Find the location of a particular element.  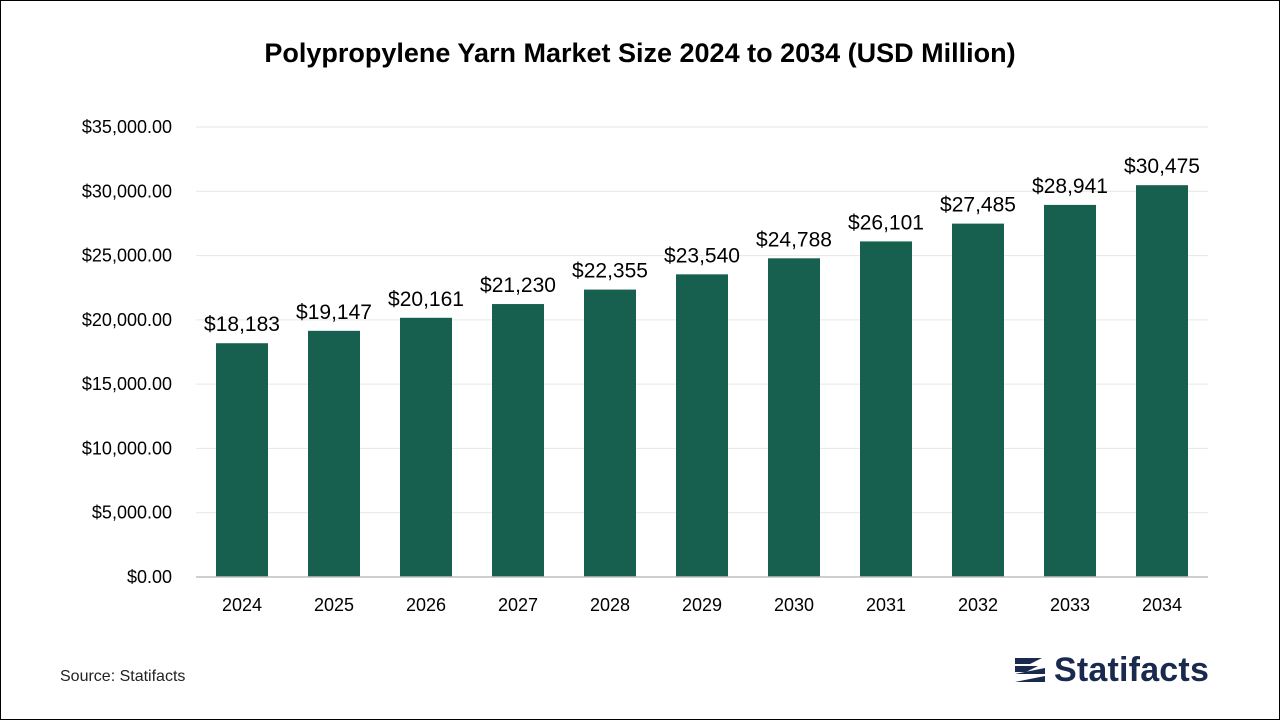

x-tick-label: 2024 is located at coordinates (242, 605).